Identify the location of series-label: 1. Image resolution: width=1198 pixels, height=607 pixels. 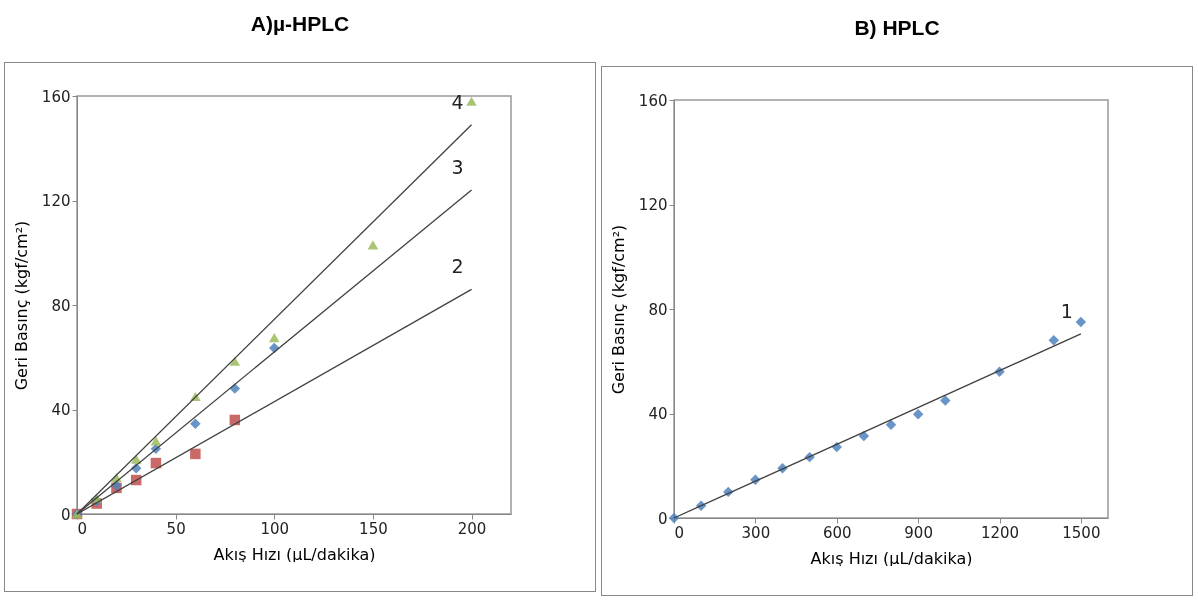
(1066, 310).